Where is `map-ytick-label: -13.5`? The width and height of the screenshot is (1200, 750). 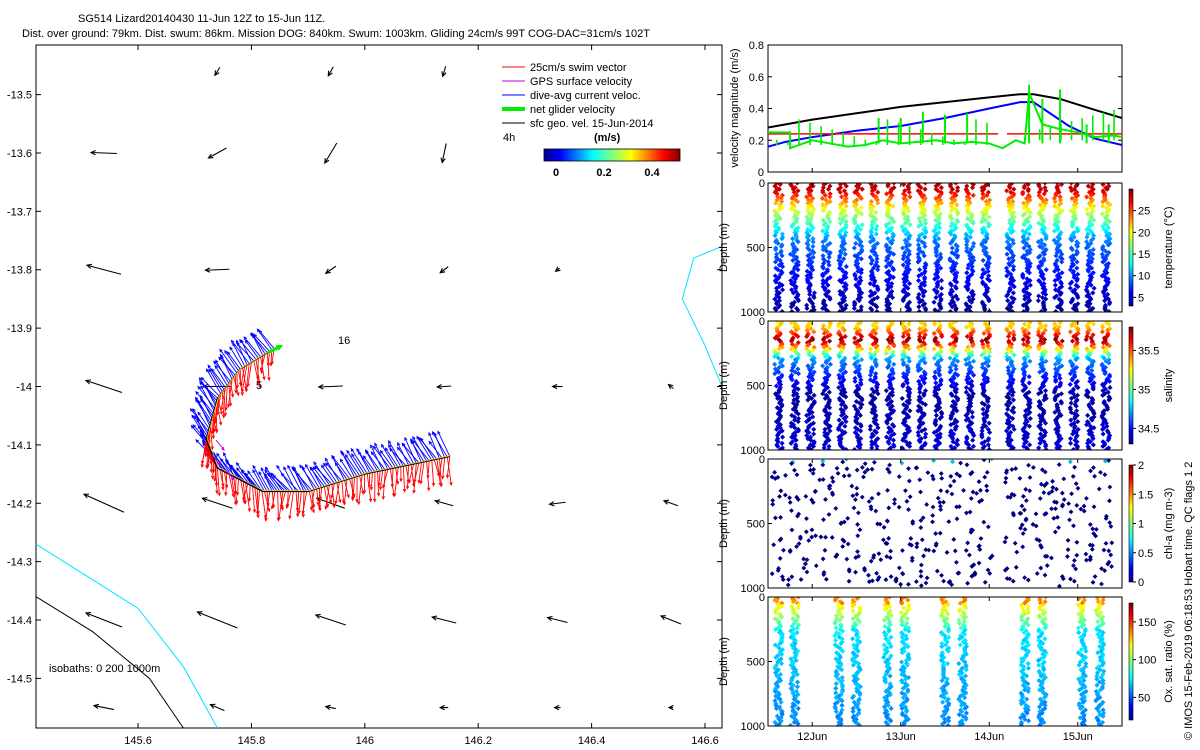
map-ytick-label: -13.5 is located at coordinates (19, 96).